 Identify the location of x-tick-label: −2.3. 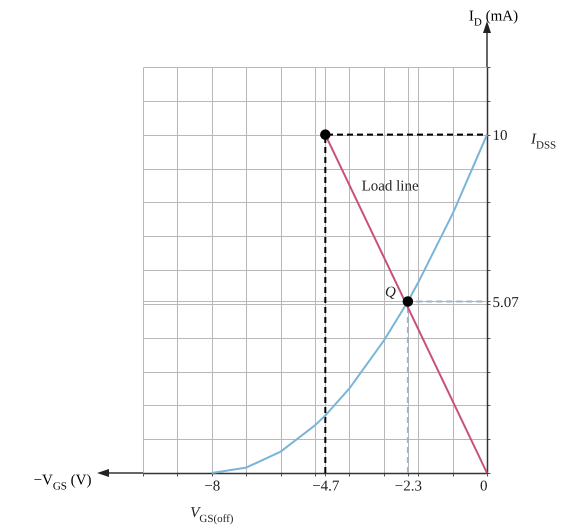
(408, 486).